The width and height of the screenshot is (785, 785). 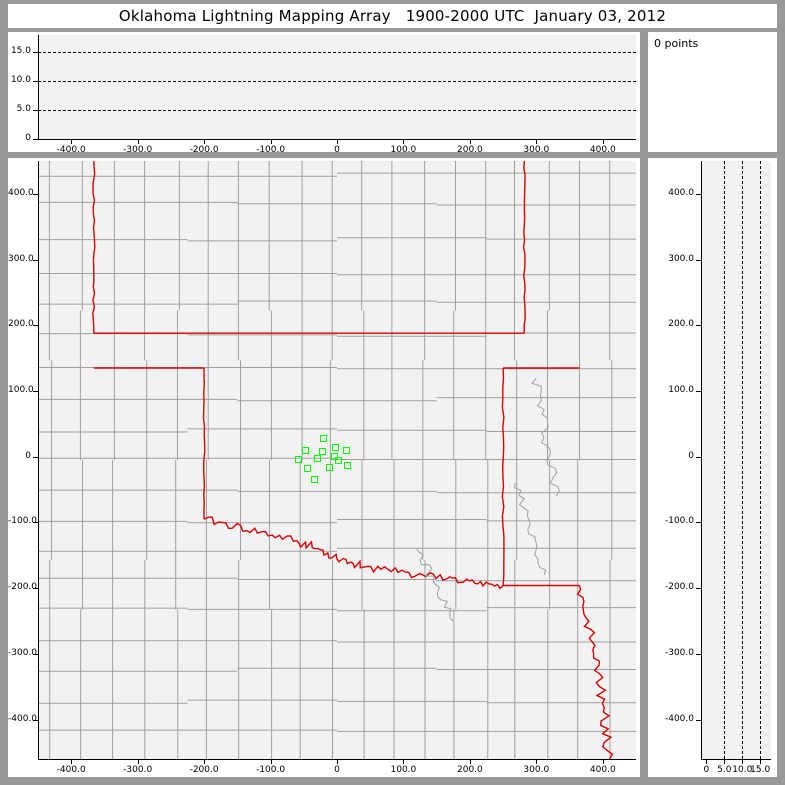 I want to click on x-tick-label: 200.0, so click(x=470, y=150).